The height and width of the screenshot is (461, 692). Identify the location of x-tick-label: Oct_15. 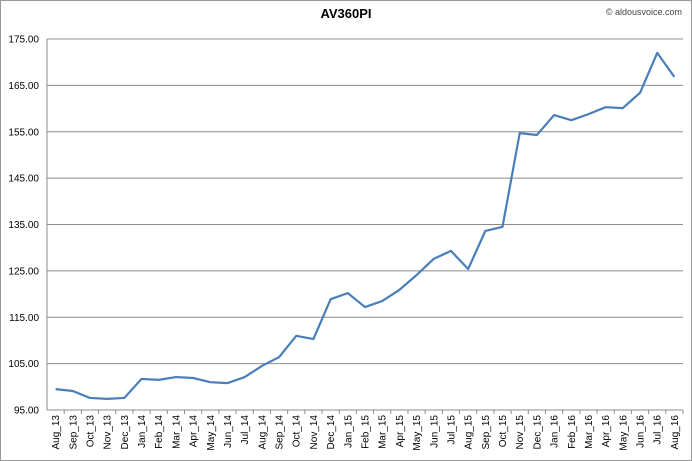
(503, 431).